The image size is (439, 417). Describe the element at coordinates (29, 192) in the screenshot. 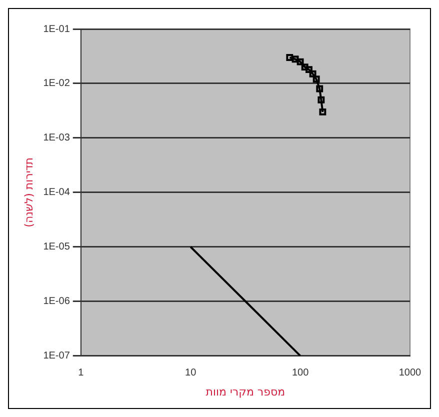

I see `y-axis-title: תדירות (לשנה)` at that location.